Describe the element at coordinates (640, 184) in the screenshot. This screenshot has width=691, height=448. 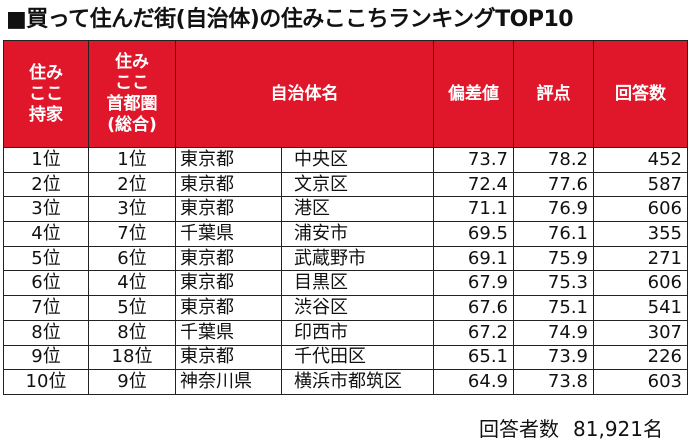
I see `responses-cell: 587` at that location.